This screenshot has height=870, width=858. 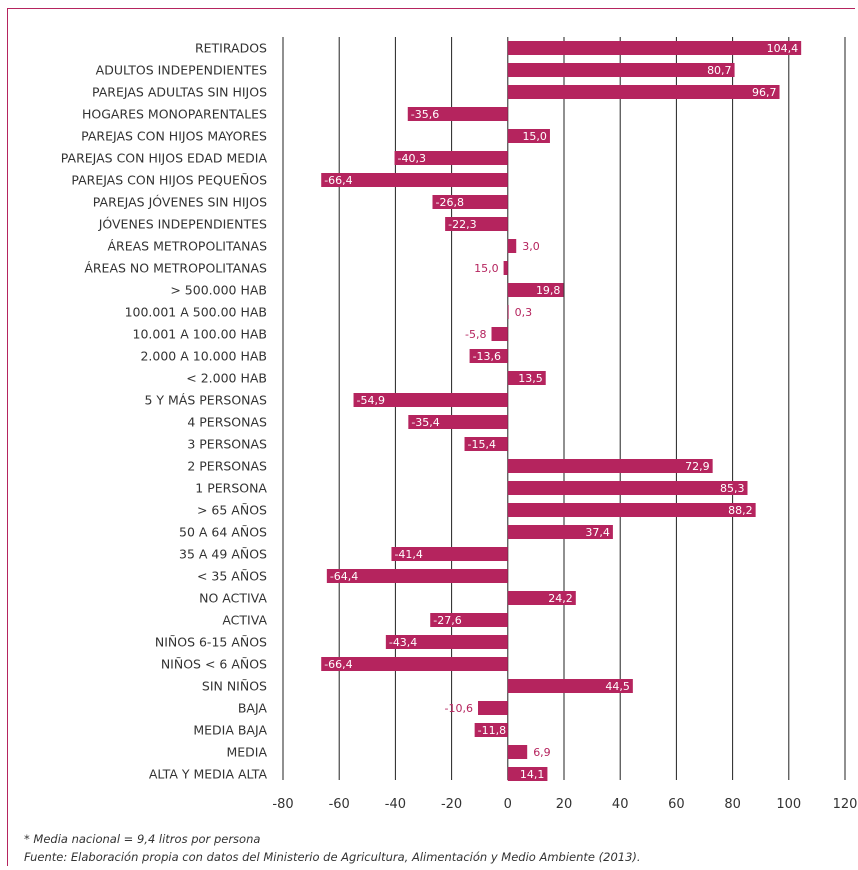 I want to click on x-tick-label: 120, so click(x=845, y=804).